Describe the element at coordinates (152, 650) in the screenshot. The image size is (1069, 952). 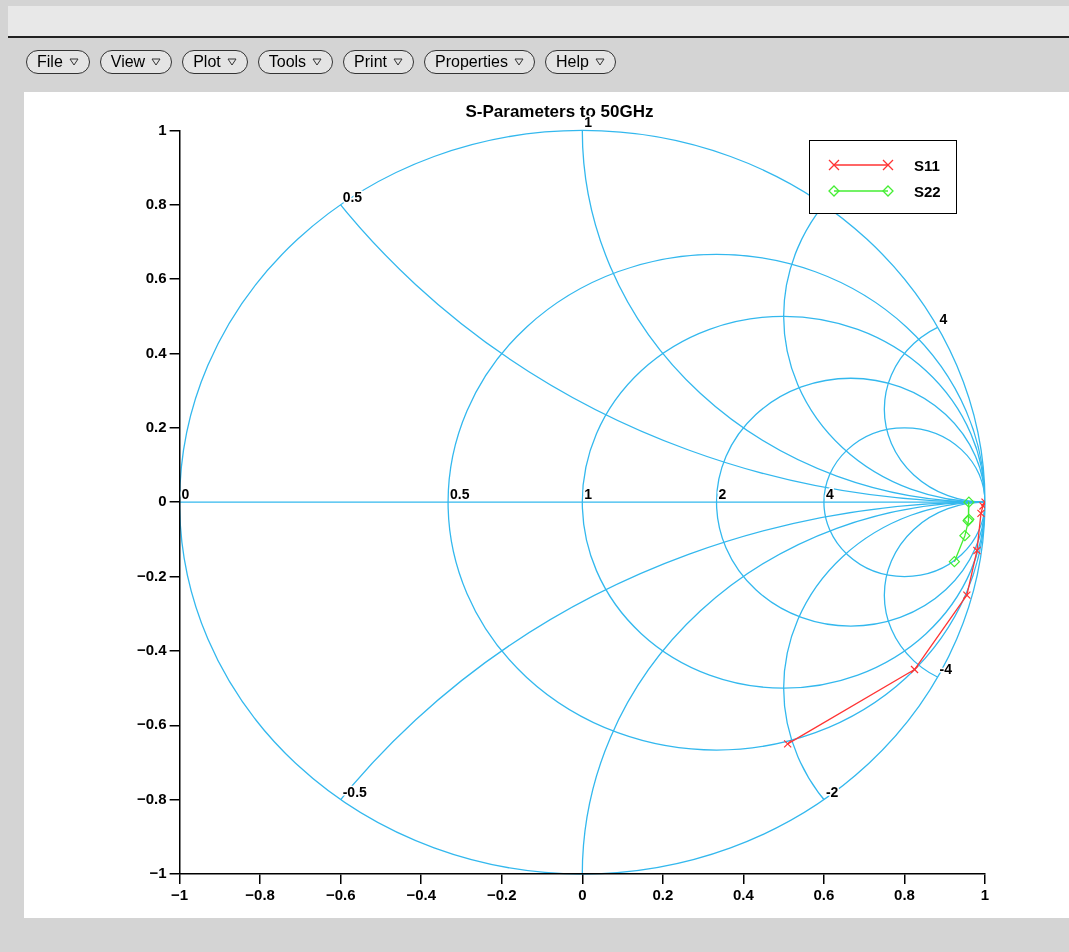
I see `y-tick-label: −0.4` at that location.